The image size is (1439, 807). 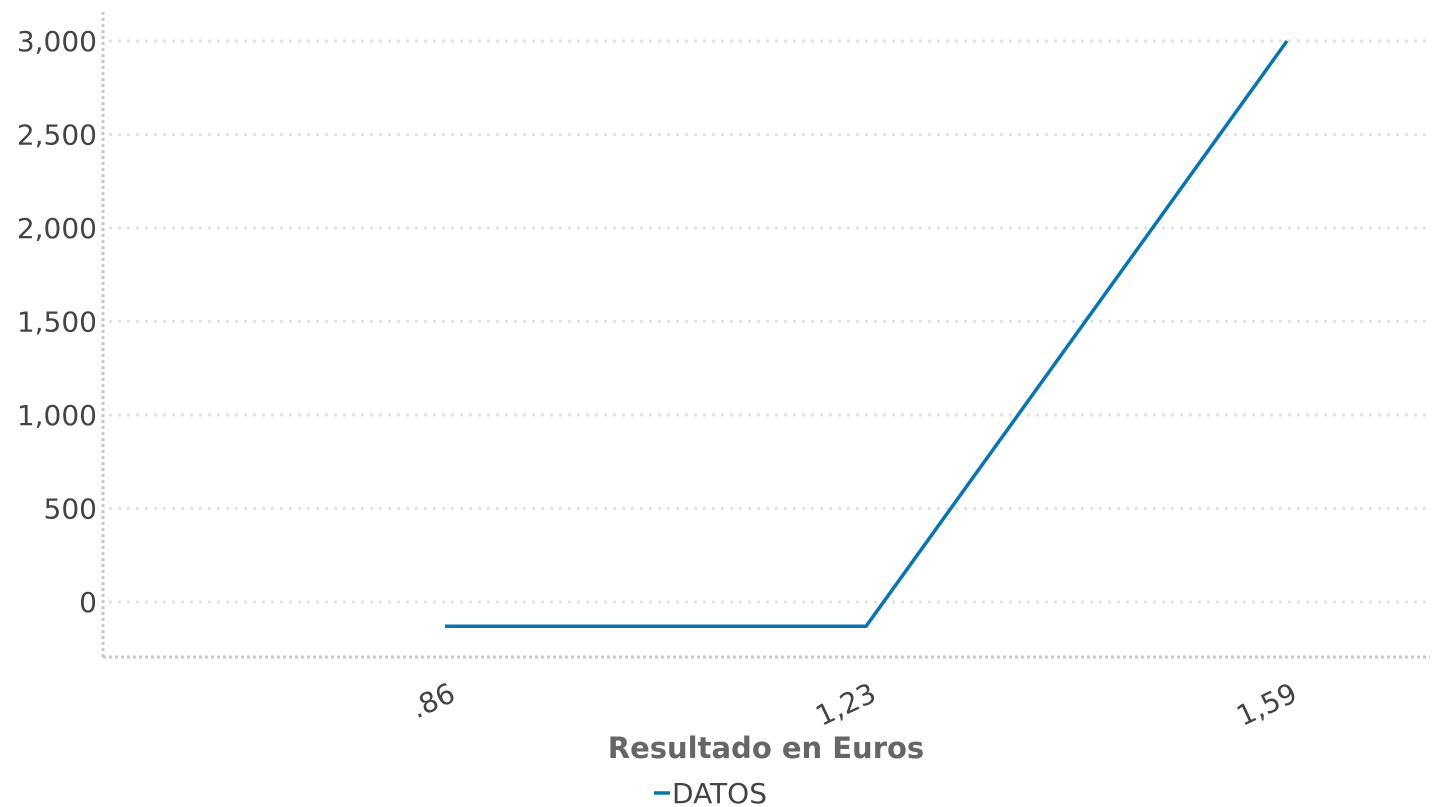 What do you see at coordinates (433, 700) in the screenshot?
I see `x-tick-label: .86` at bounding box center [433, 700].